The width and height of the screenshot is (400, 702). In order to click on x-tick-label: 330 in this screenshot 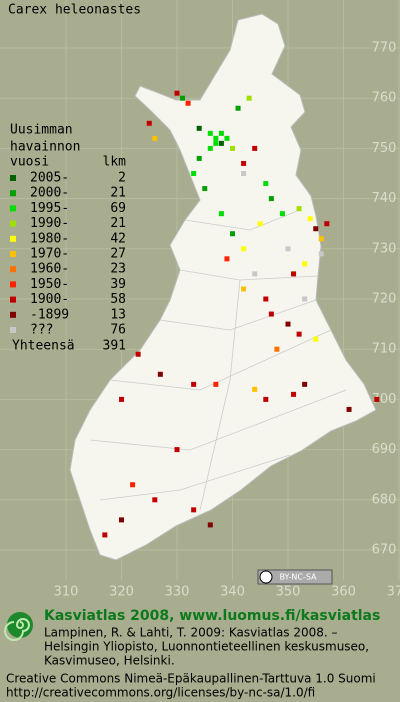, I will do `click(177, 592)`.